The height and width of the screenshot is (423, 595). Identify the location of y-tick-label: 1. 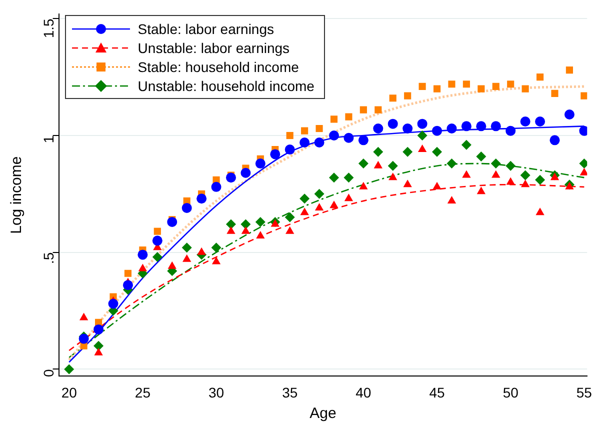
(48, 139).